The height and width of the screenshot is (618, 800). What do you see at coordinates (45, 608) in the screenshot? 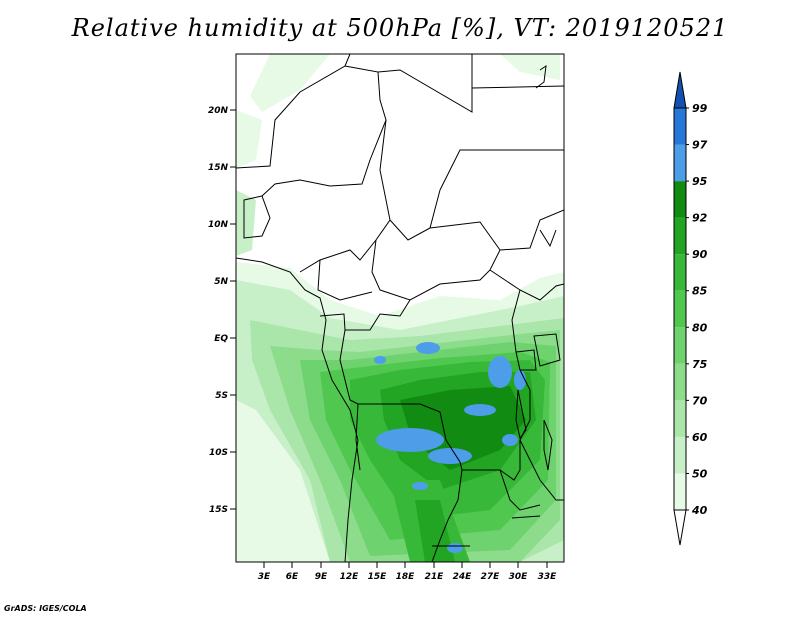
I see `grads-credit: GrADS: IGES/COLA` at bounding box center [45, 608].